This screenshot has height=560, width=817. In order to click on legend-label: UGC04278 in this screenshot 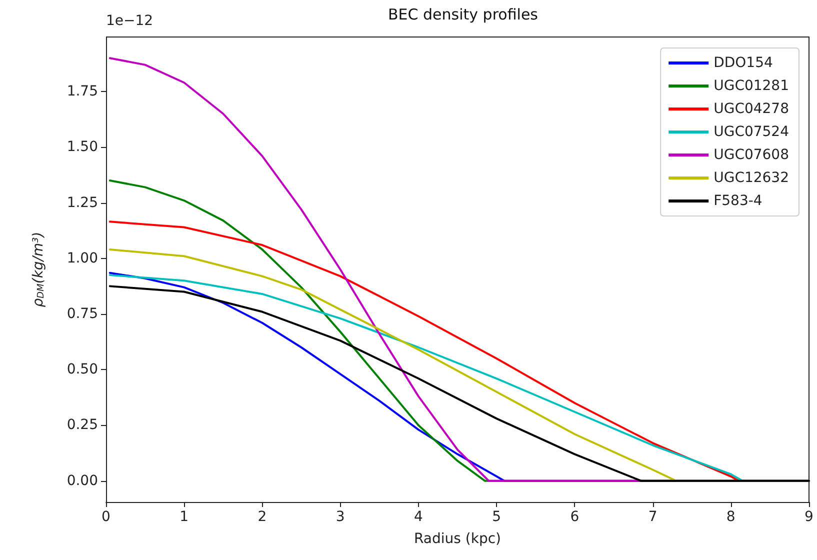, I will do `click(752, 109)`.